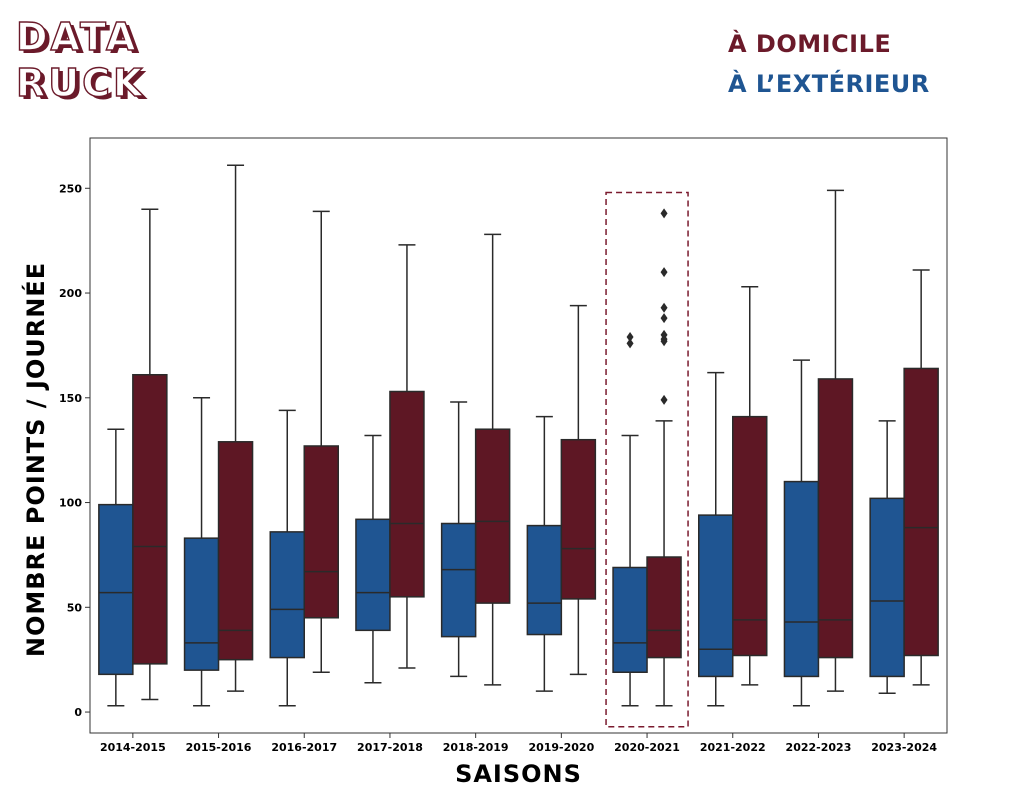 This screenshot has height=800, width=1010. Describe the element at coordinates (829, 64) in the screenshot. I see `chart-legend: À DOMICILE À L’EXTÉRIEUR` at that location.